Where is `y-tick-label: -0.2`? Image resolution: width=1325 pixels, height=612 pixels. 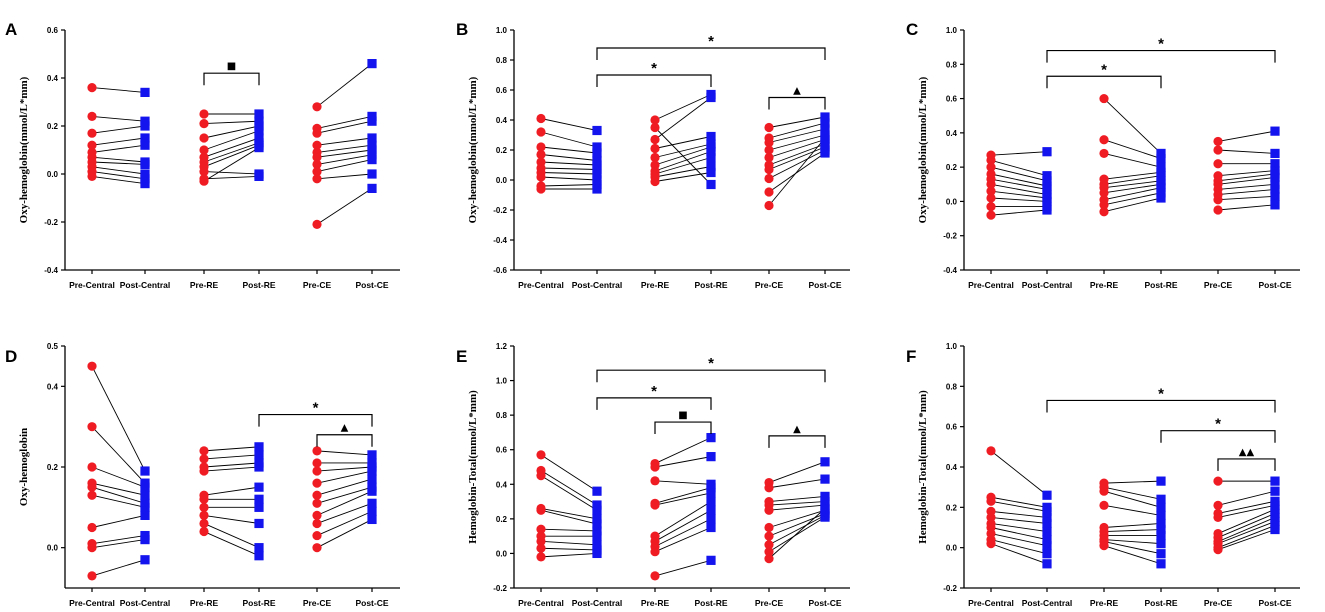
y-tick-label: -0.2 is located at coordinates (500, 210).